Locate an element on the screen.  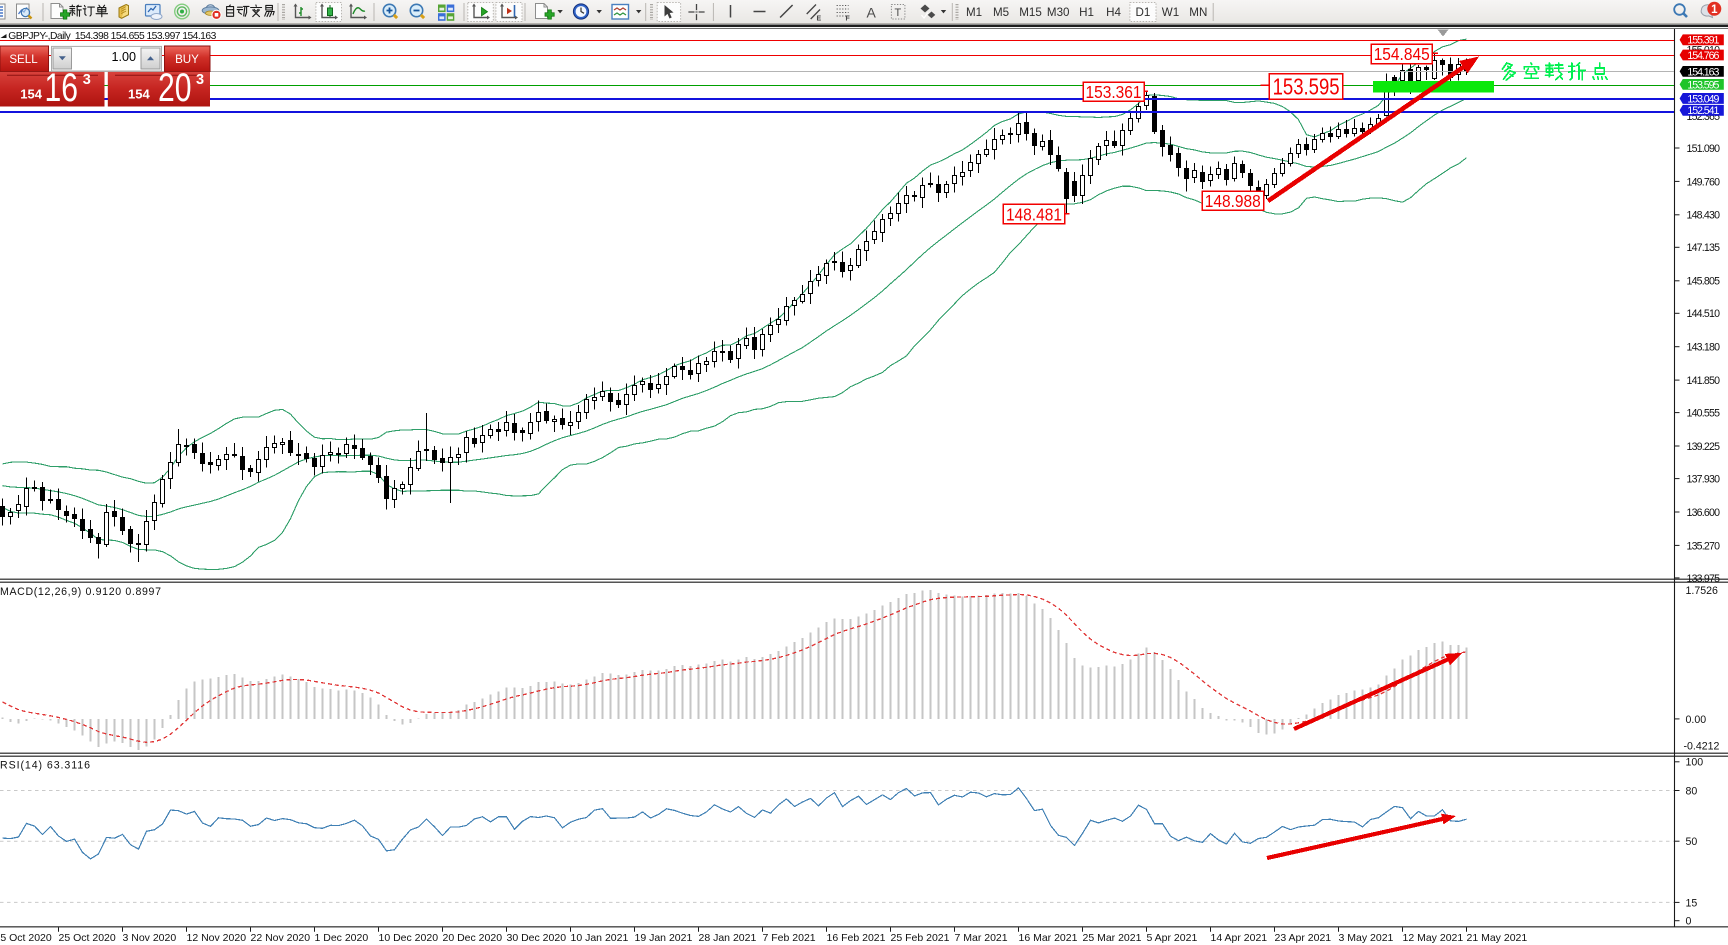
svg-text: M5 is located at coordinates (1001, 12).